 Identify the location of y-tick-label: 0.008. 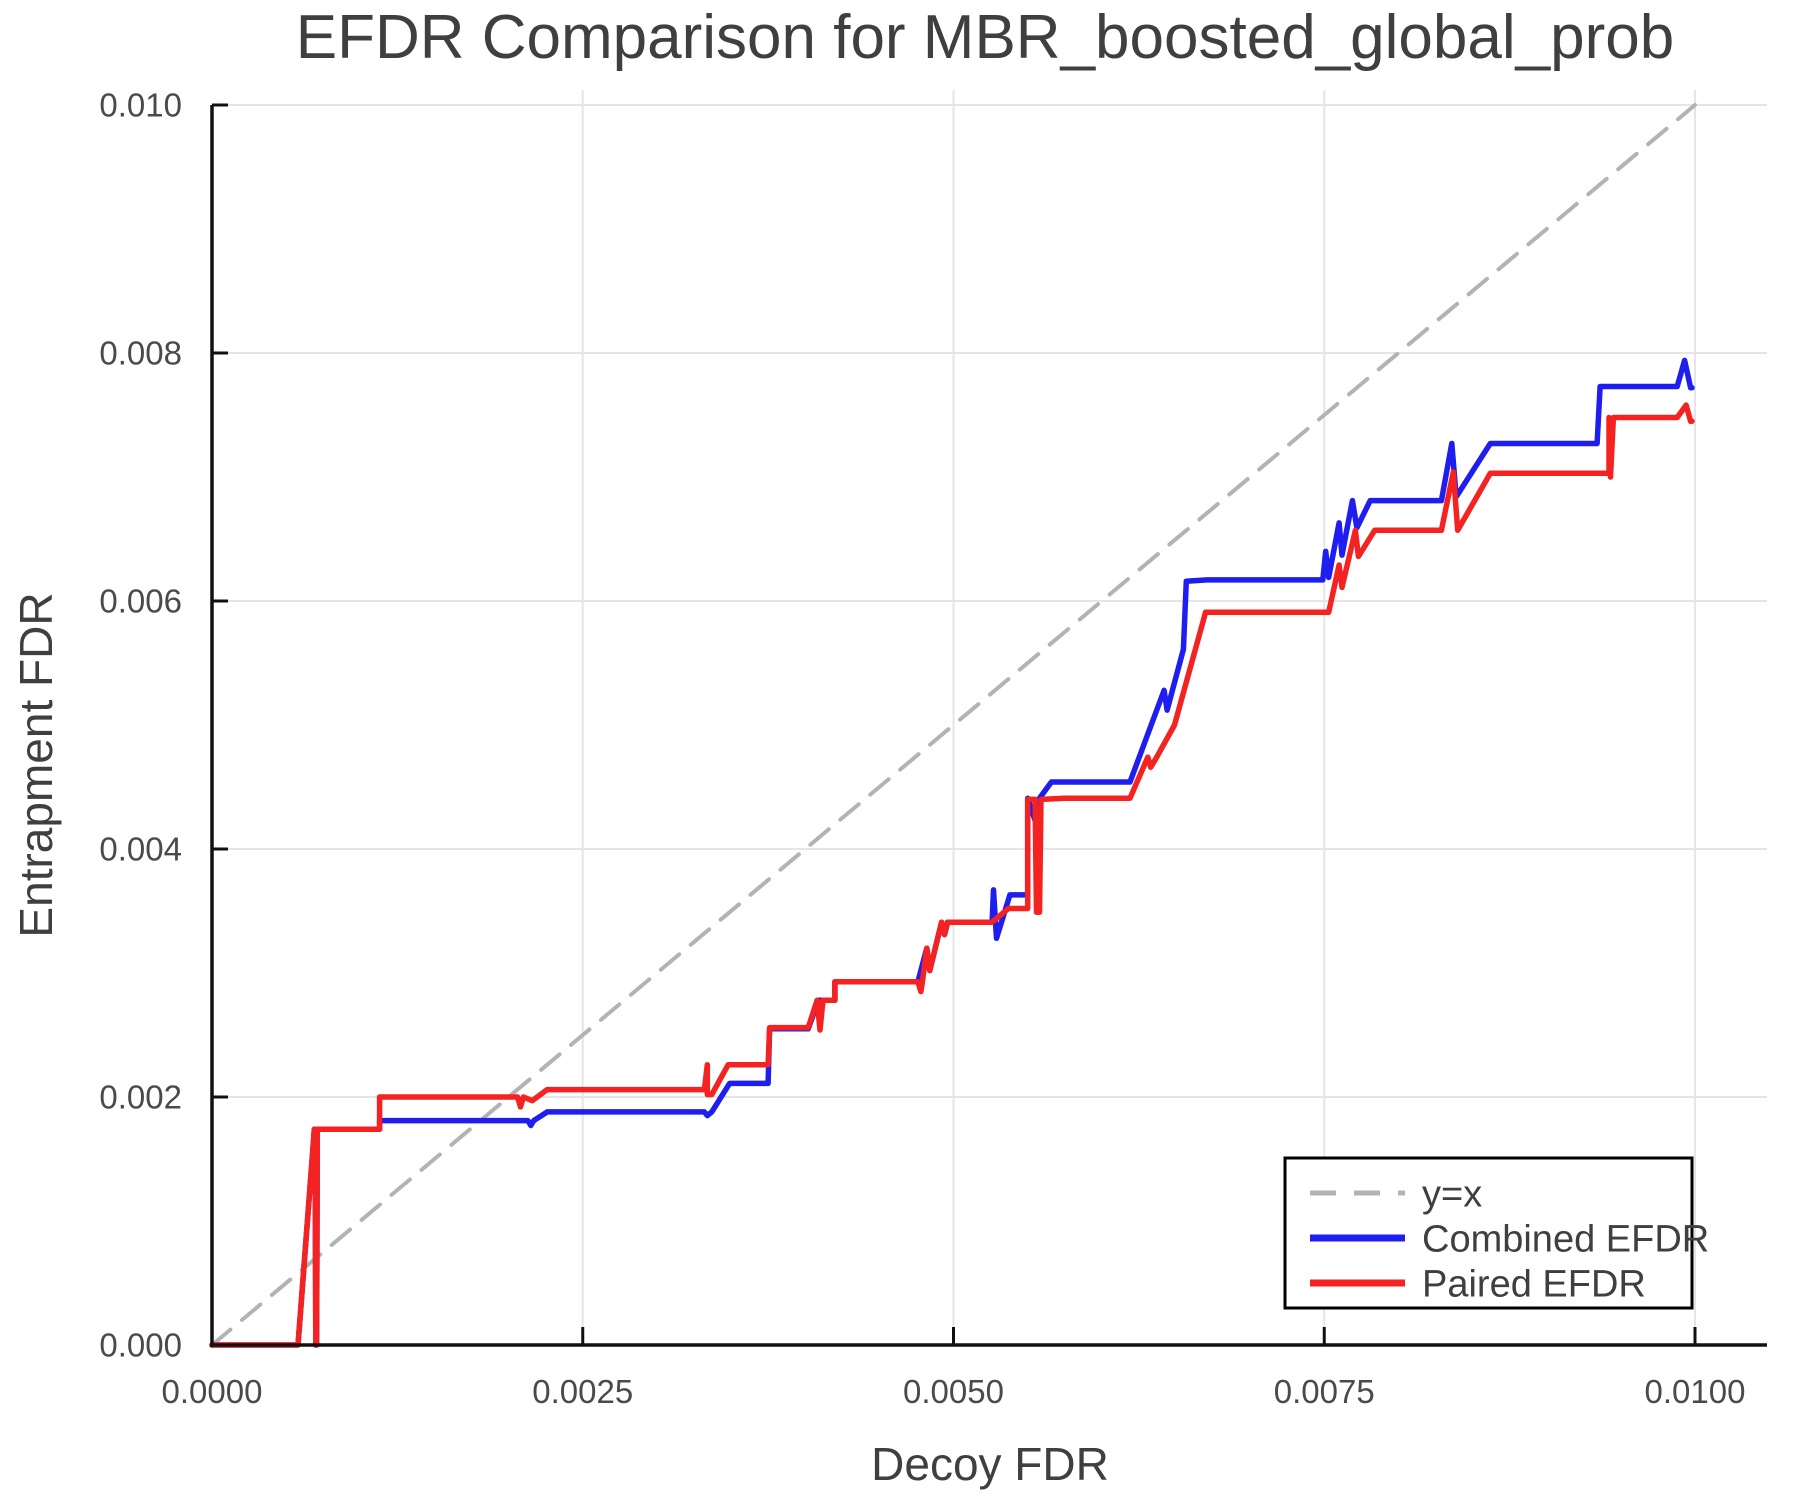
(140, 353).